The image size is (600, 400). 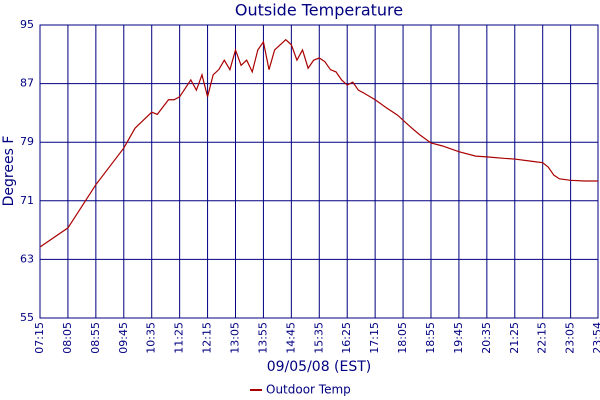 I want to click on y-tick-label: 71, so click(x=27, y=200).